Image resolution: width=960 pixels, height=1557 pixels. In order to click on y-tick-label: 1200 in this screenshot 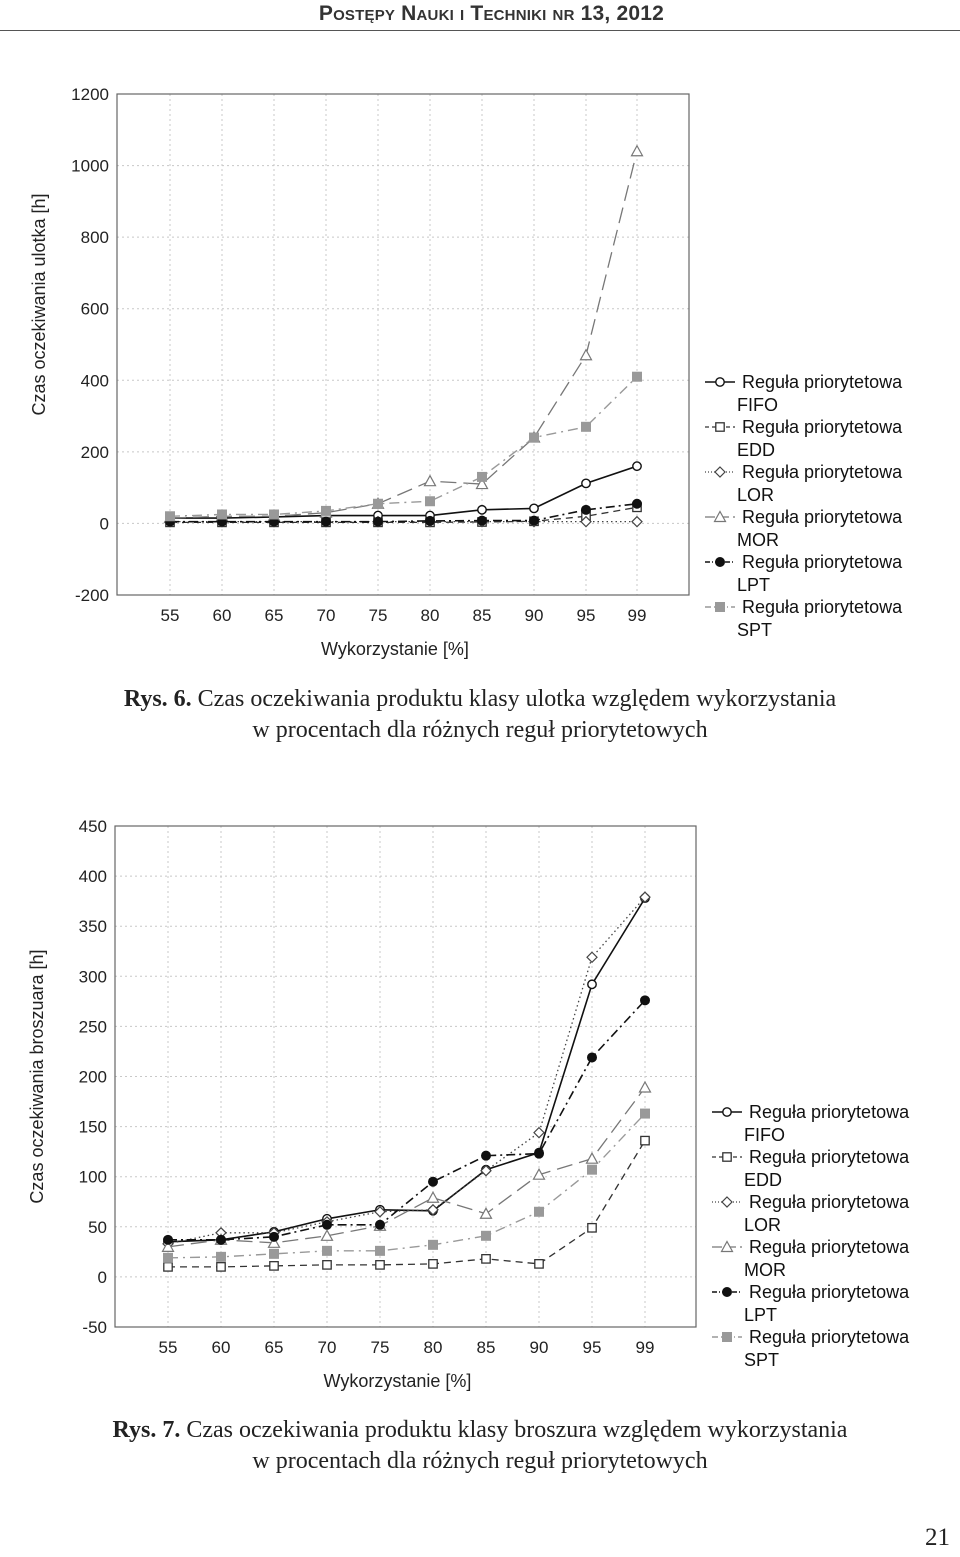, I will do `click(90, 94)`.